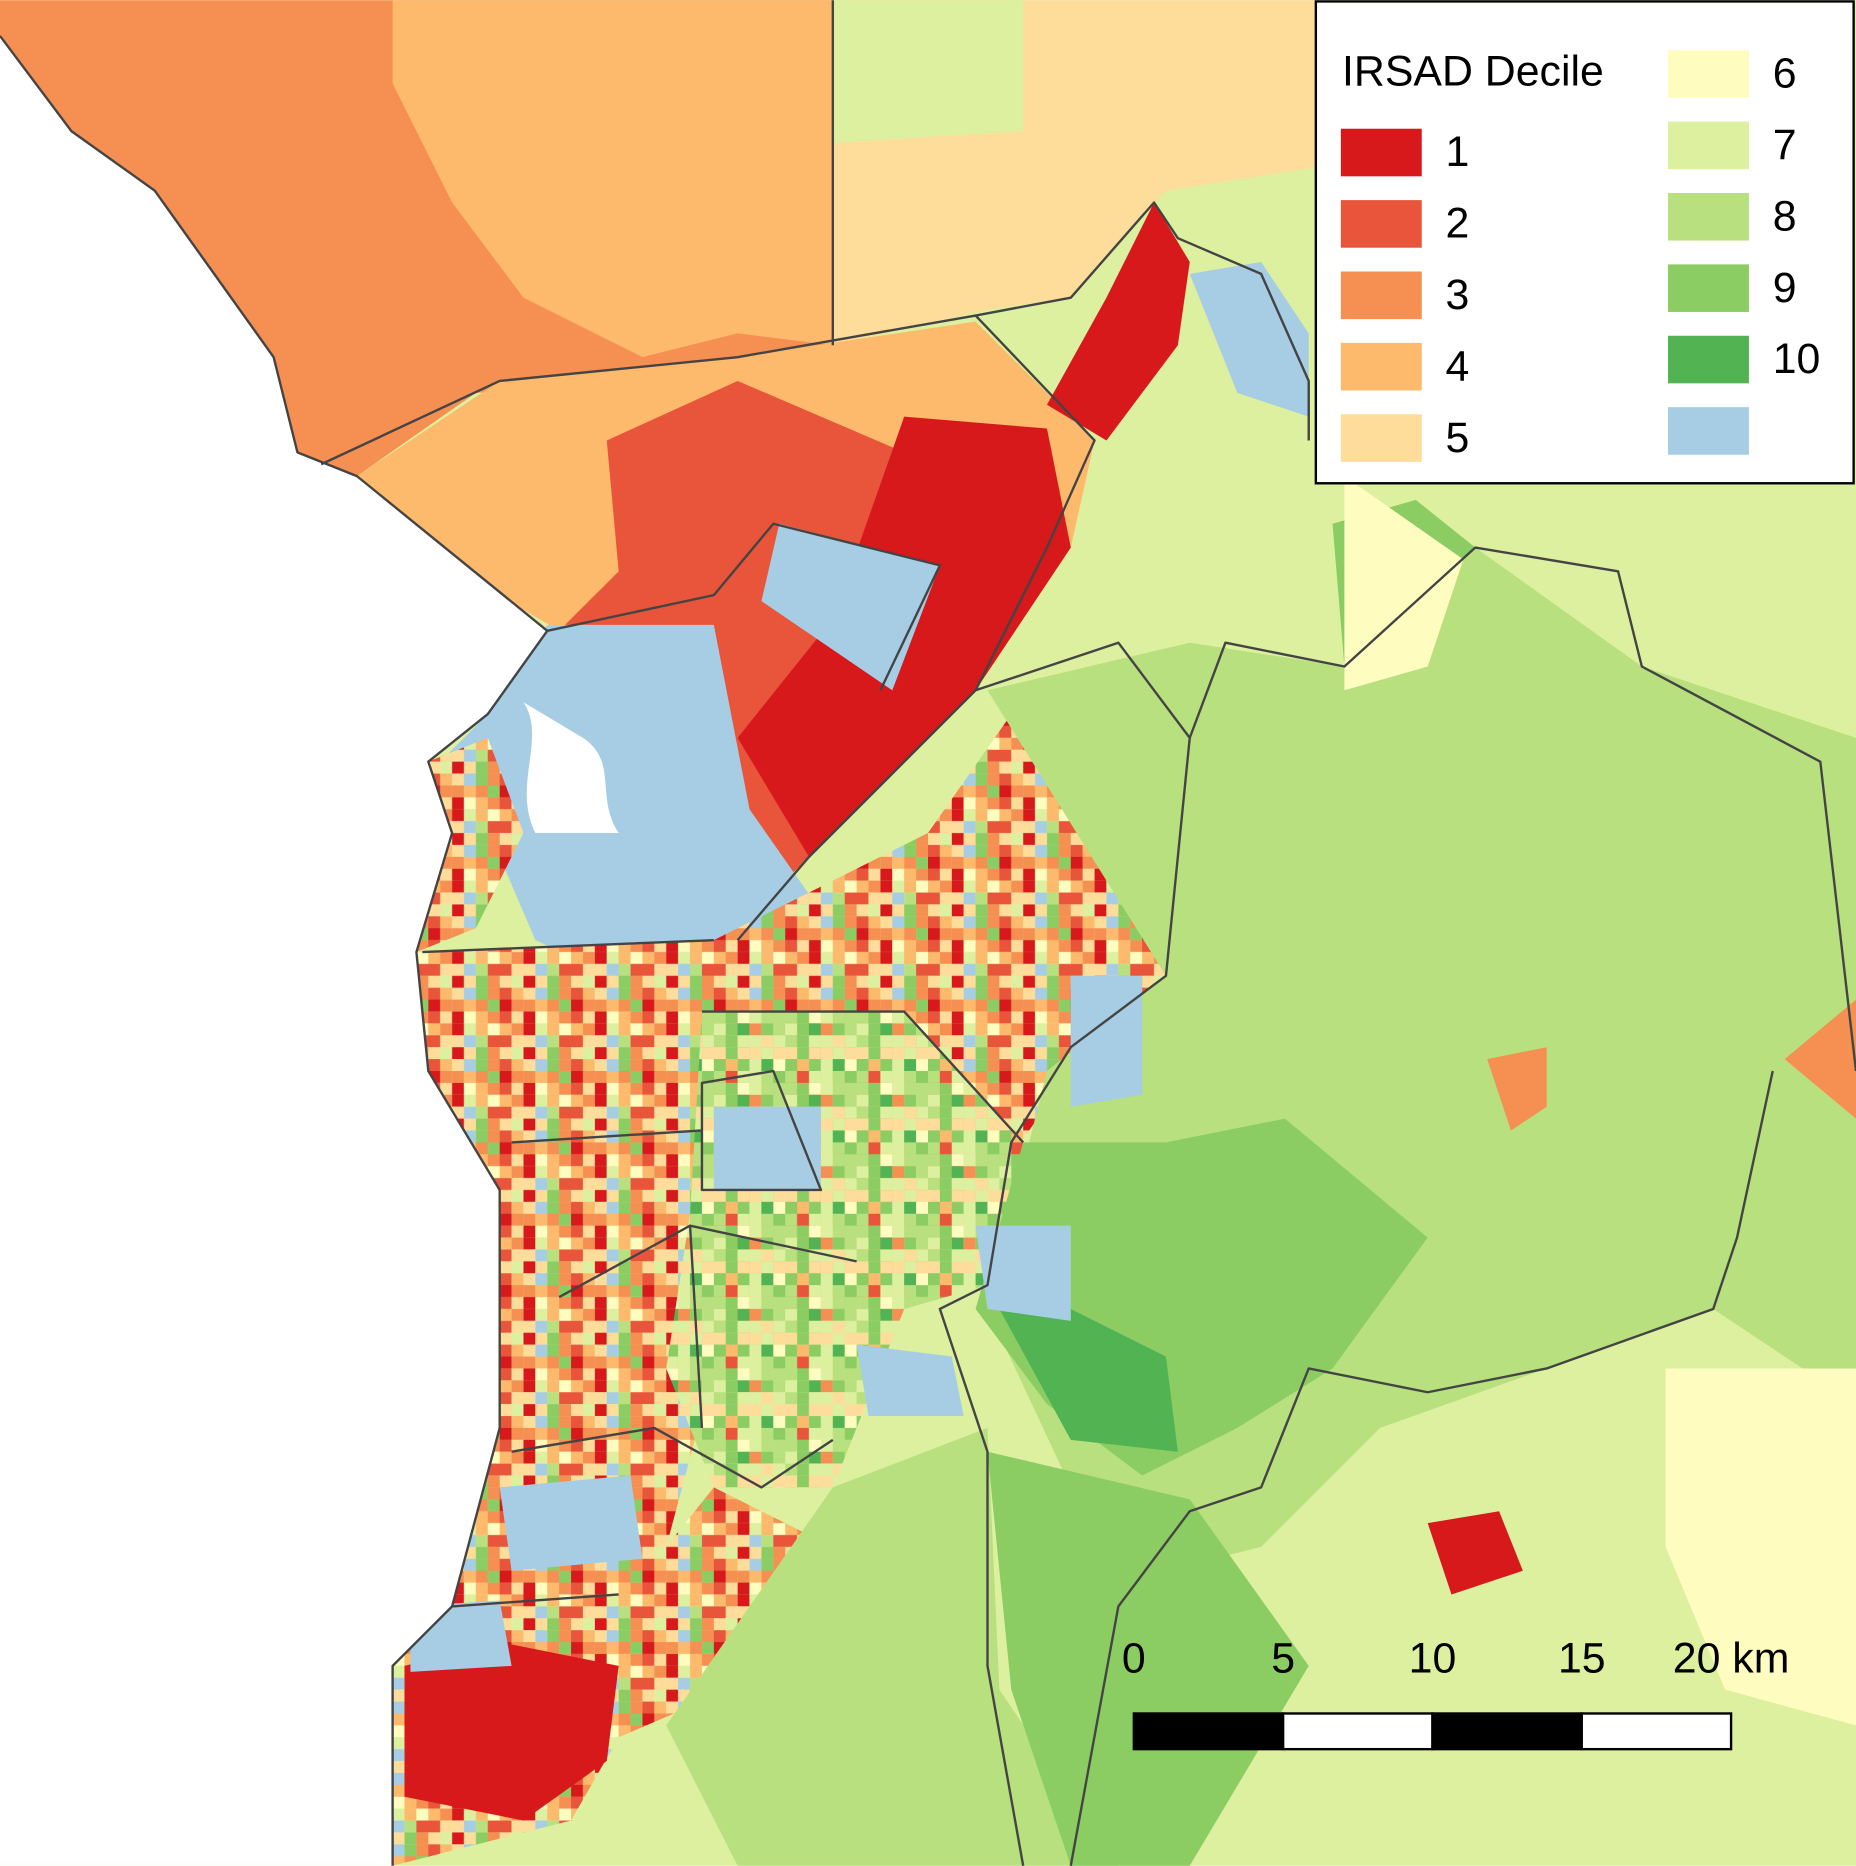 The width and height of the screenshot is (1856, 1866). I want to click on legend-title: IRSAD Decile, so click(1473, 71).